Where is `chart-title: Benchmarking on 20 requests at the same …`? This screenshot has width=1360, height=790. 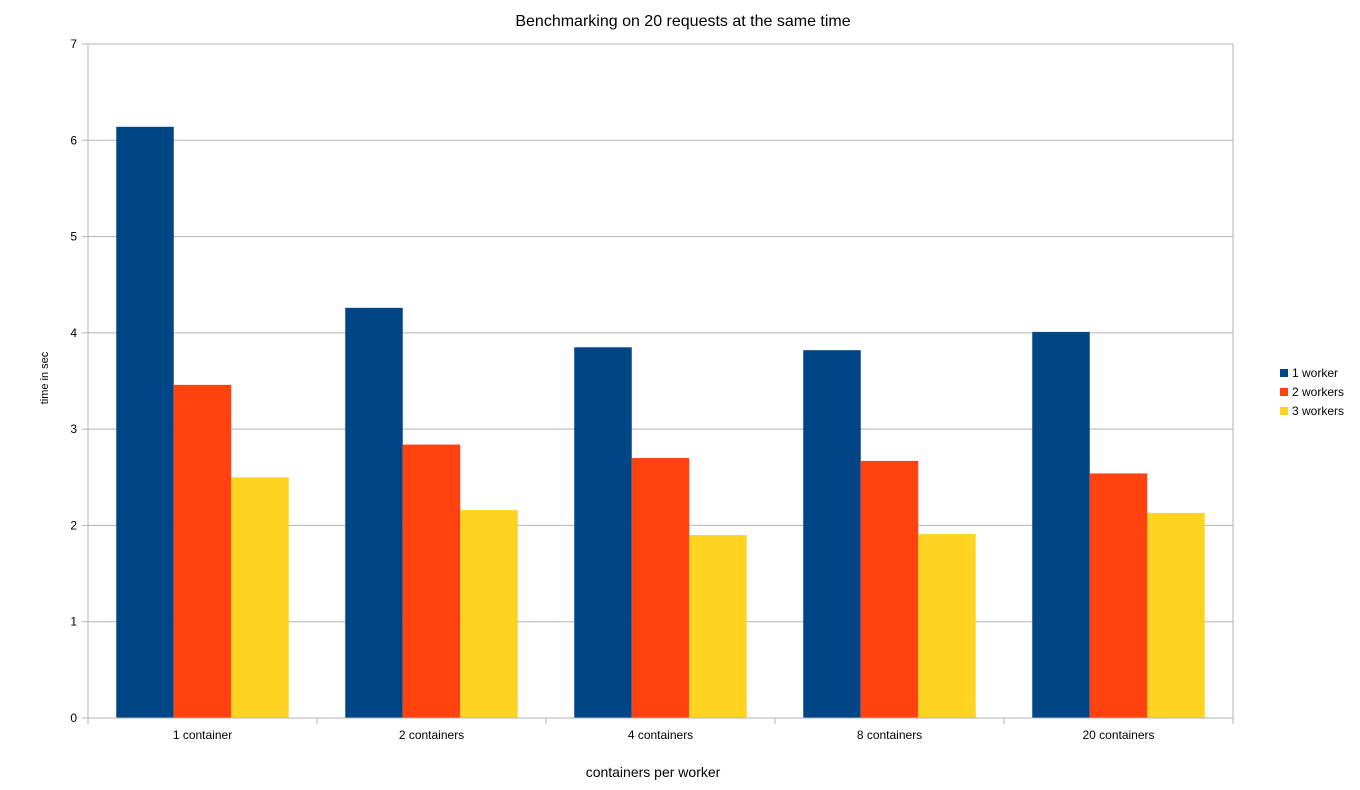
chart-title: Benchmarking on 20 requests at the same … is located at coordinates (682, 21).